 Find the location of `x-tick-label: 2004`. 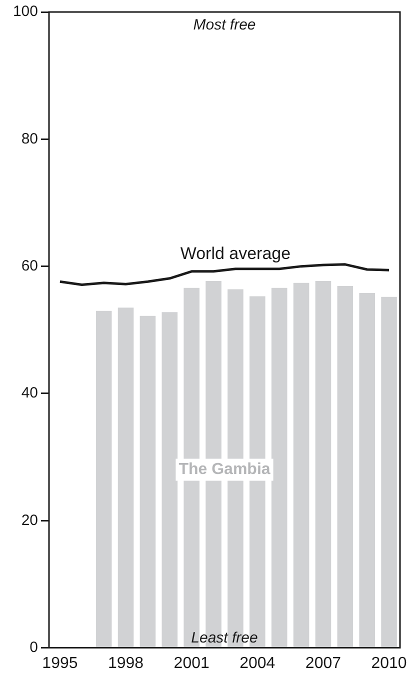

x-tick-label: 2004 is located at coordinates (258, 663).